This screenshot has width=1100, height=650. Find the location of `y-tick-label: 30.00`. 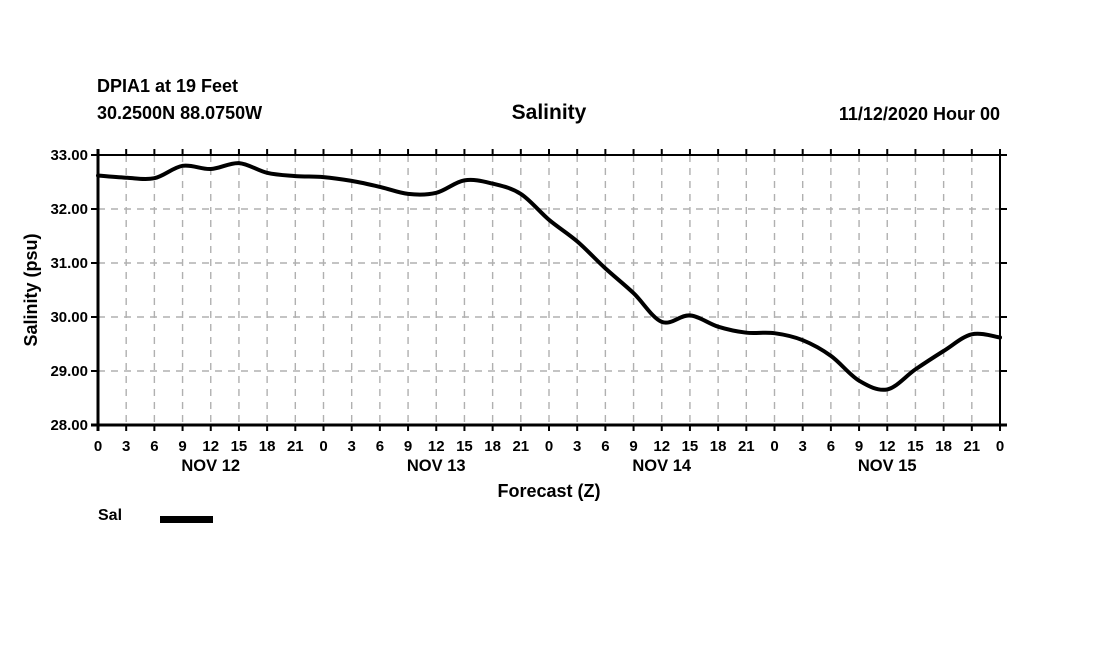

y-tick-label: 30.00 is located at coordinates (69, 317).